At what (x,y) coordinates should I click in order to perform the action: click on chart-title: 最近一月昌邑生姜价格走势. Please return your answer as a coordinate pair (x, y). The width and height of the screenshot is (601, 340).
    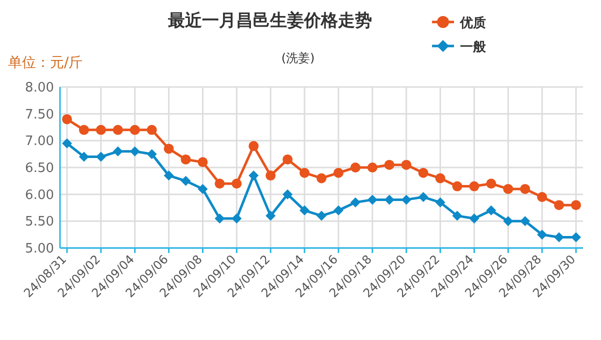
    Looking at the image, I should click on (269, 20).